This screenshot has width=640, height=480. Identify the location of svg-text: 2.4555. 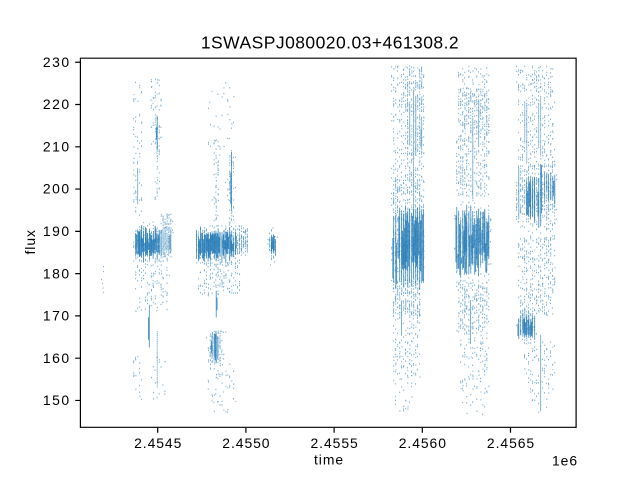
(335, 443).